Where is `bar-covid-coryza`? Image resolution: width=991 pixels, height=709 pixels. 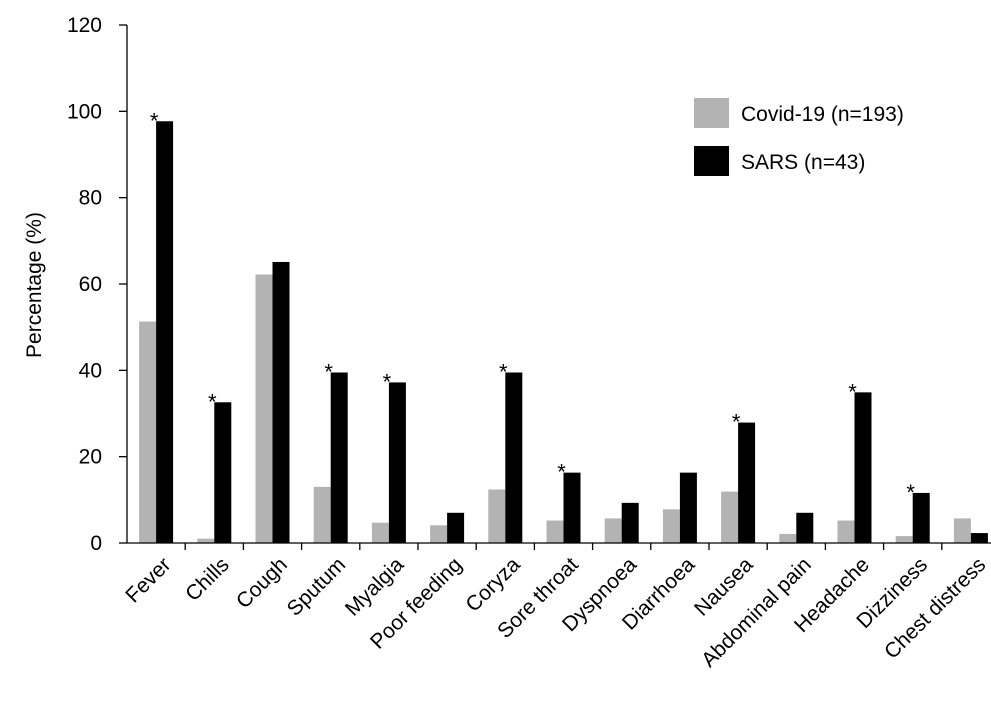 bar-covid-coryza is located at coordinates (497, 516).